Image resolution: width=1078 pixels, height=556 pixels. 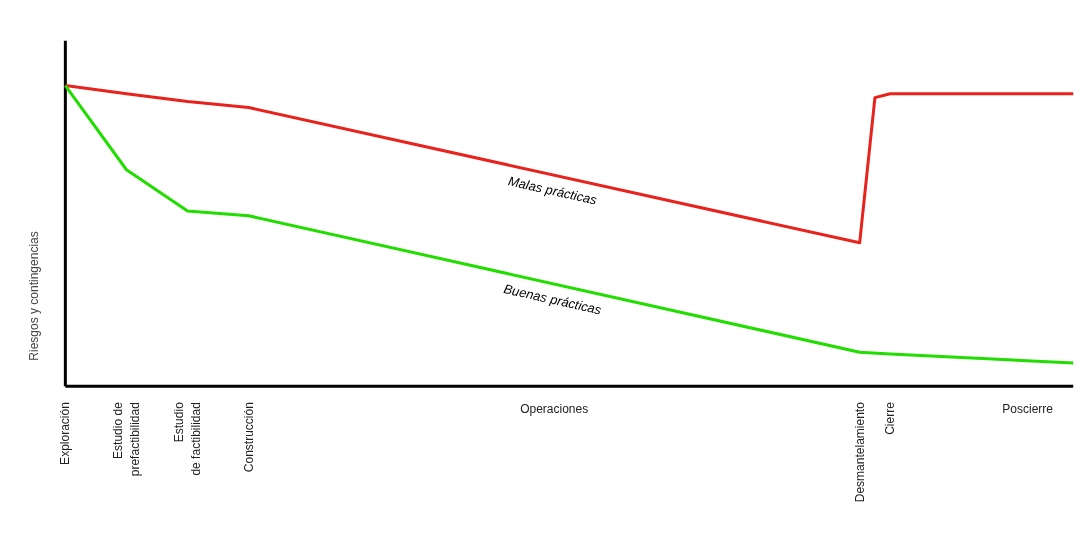 I want to click on x-tick-label: Cierre, so click(x=890, y=418).